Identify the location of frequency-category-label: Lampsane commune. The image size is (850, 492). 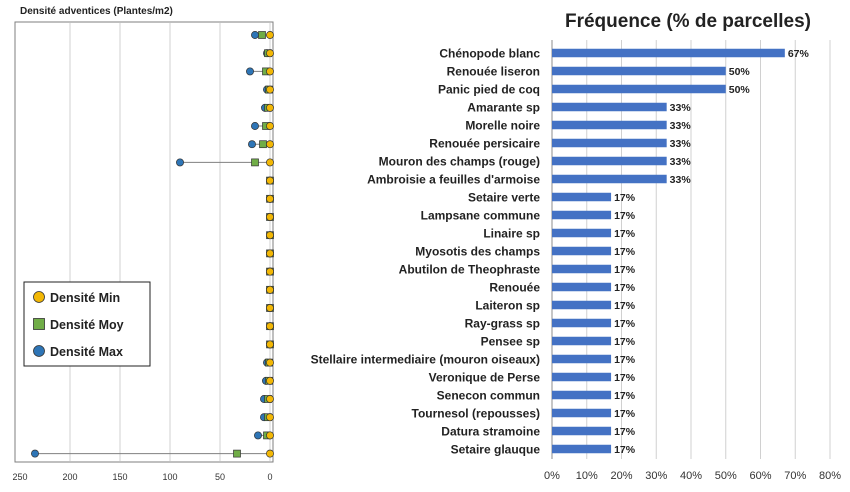
(481, 216).